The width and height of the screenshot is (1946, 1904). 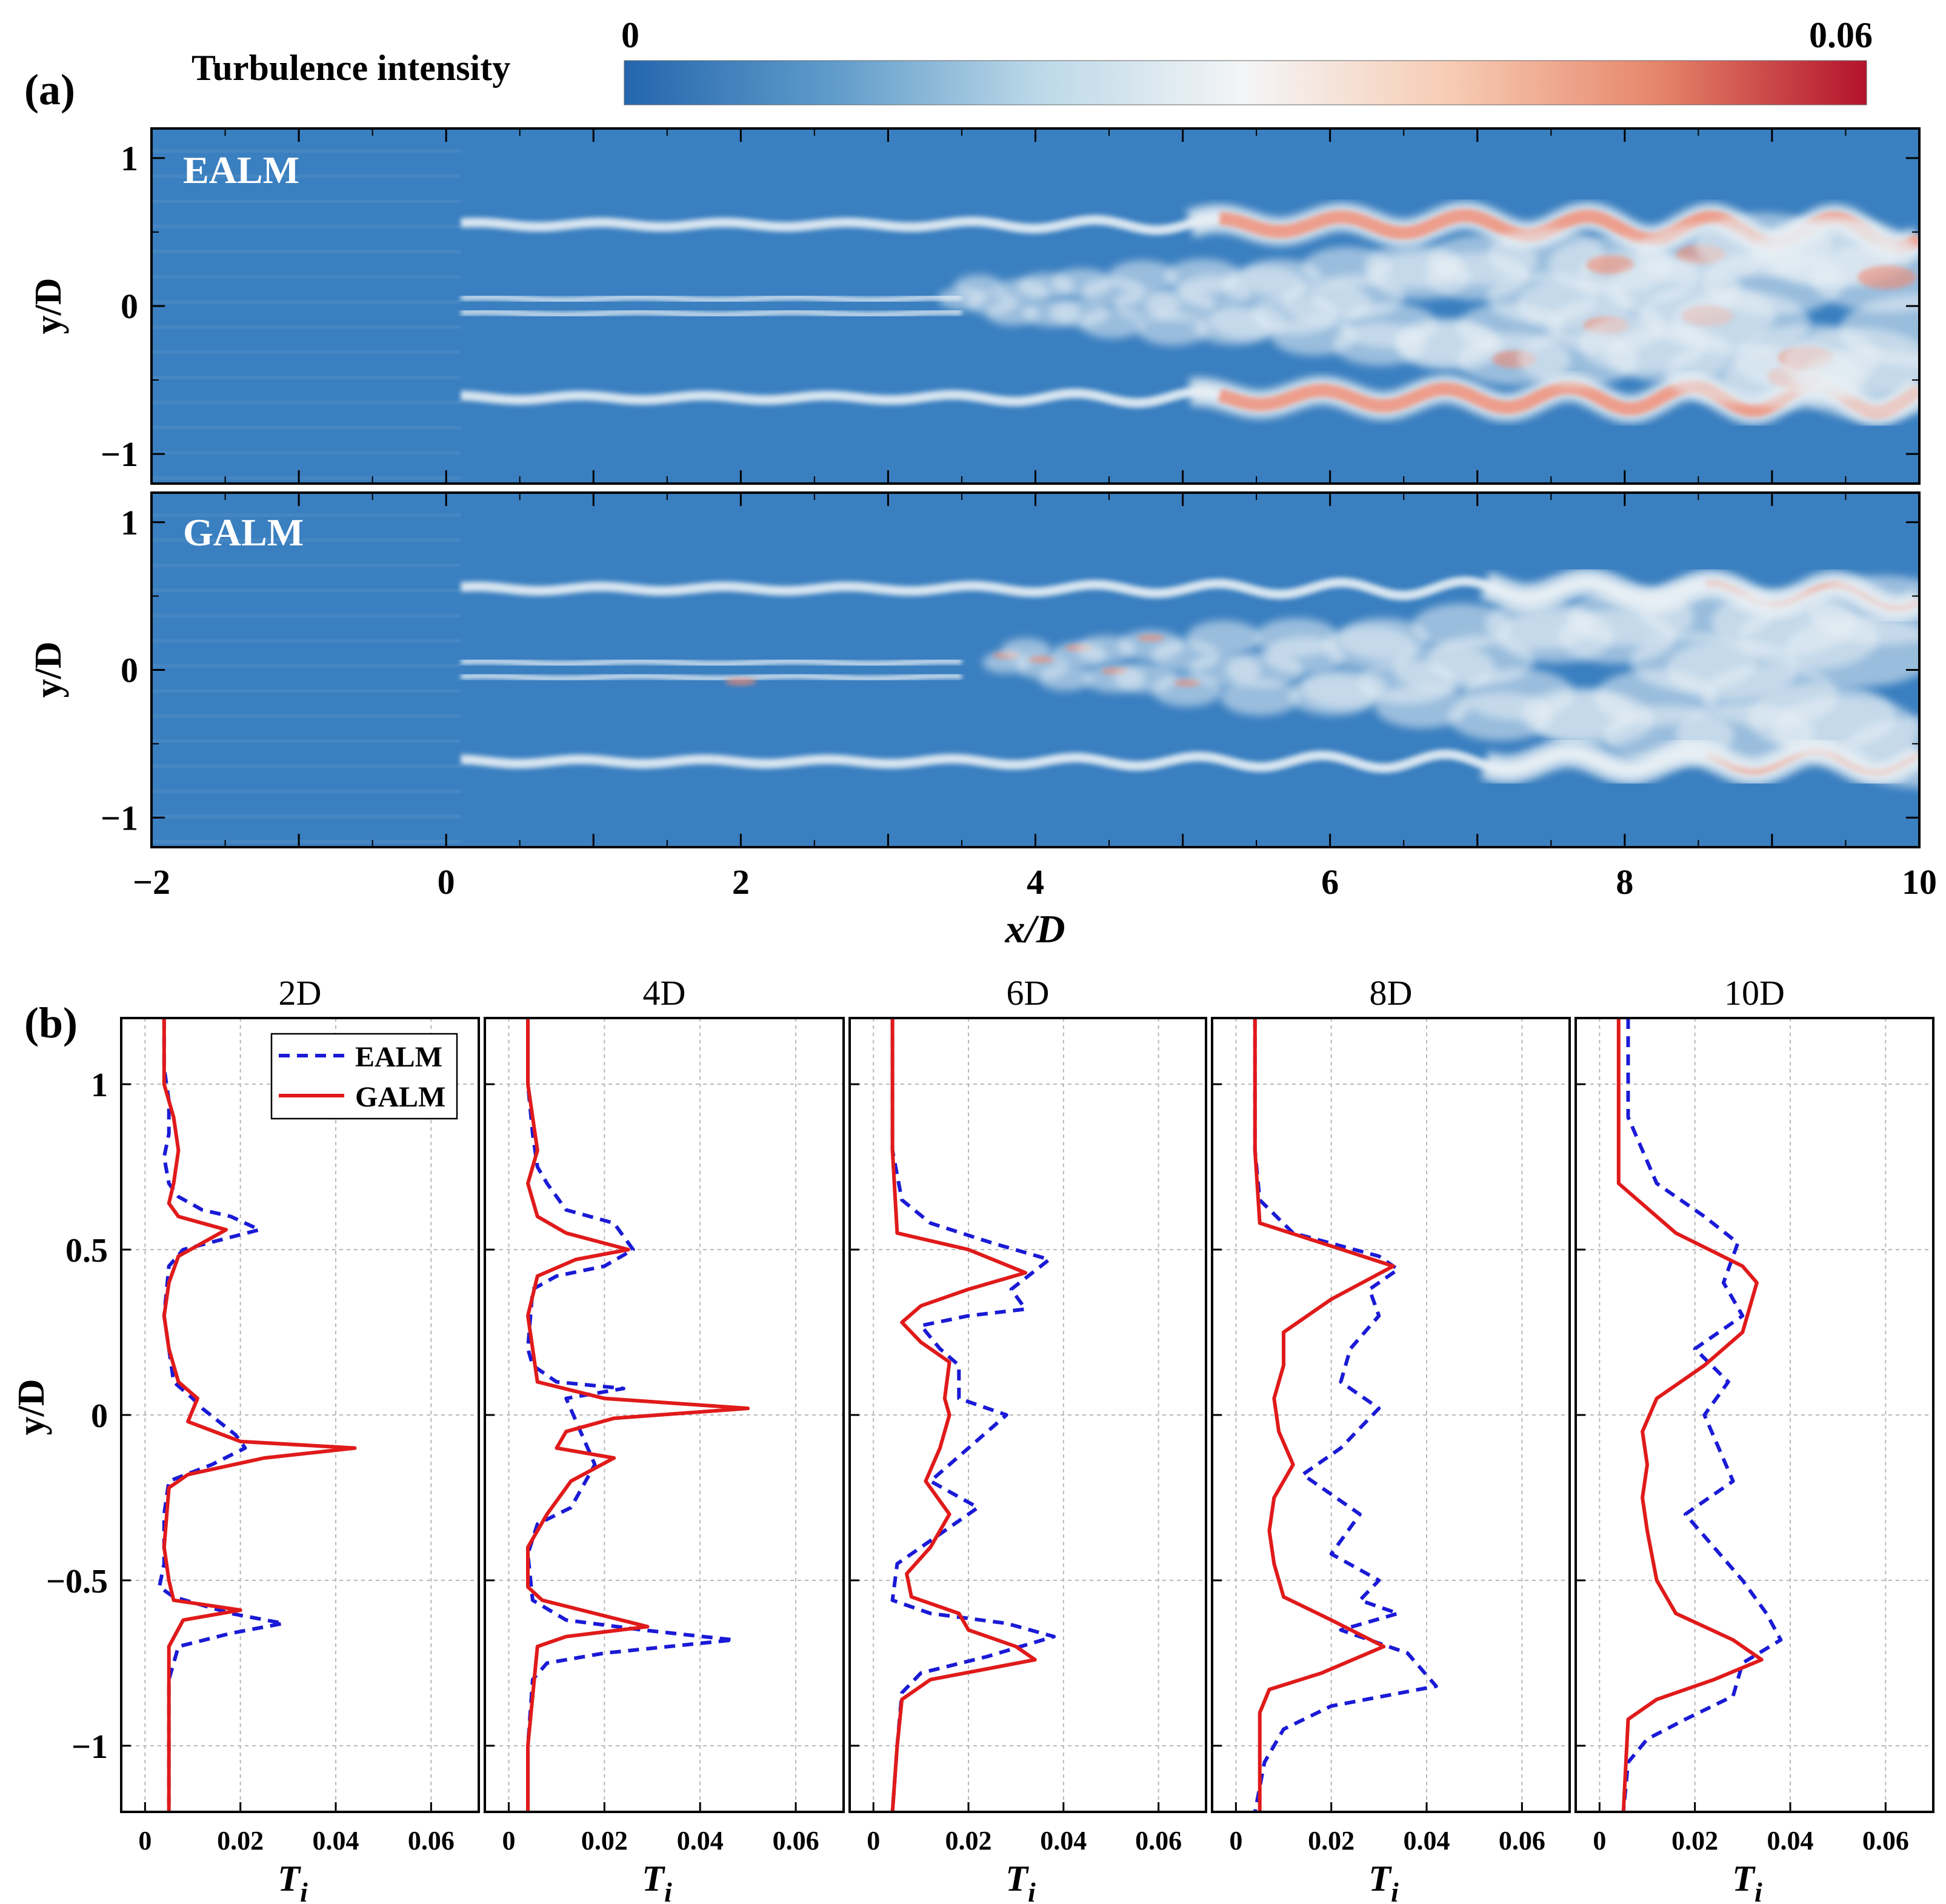 What do you see at coordinates (151, 882) in the screenshot?
I see `x-tick-label: −2` at bounding box center [151, 882].